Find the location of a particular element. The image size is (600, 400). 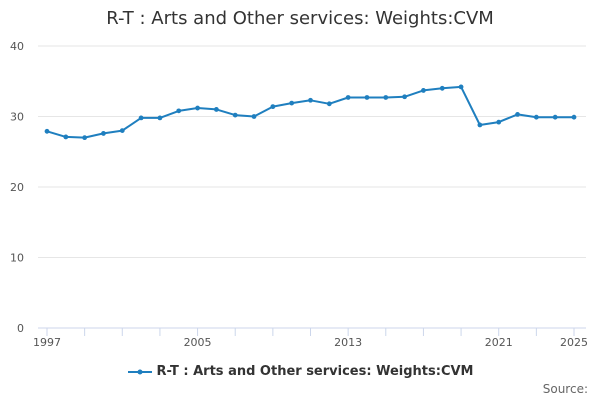

x-axis-tick-labels: 1997 2005 2013 2021 2025 is located at coordinates (310, 342).